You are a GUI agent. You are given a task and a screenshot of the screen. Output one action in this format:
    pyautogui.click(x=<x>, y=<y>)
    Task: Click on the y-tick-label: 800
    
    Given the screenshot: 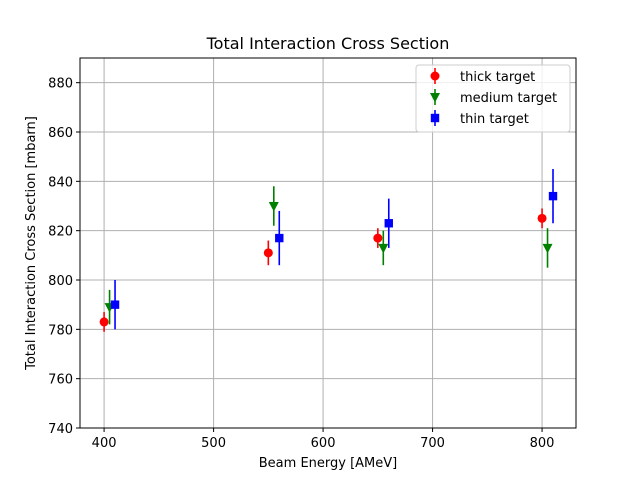 What is the action you would take?
    pyautogui.click(x=60, y=281)
    